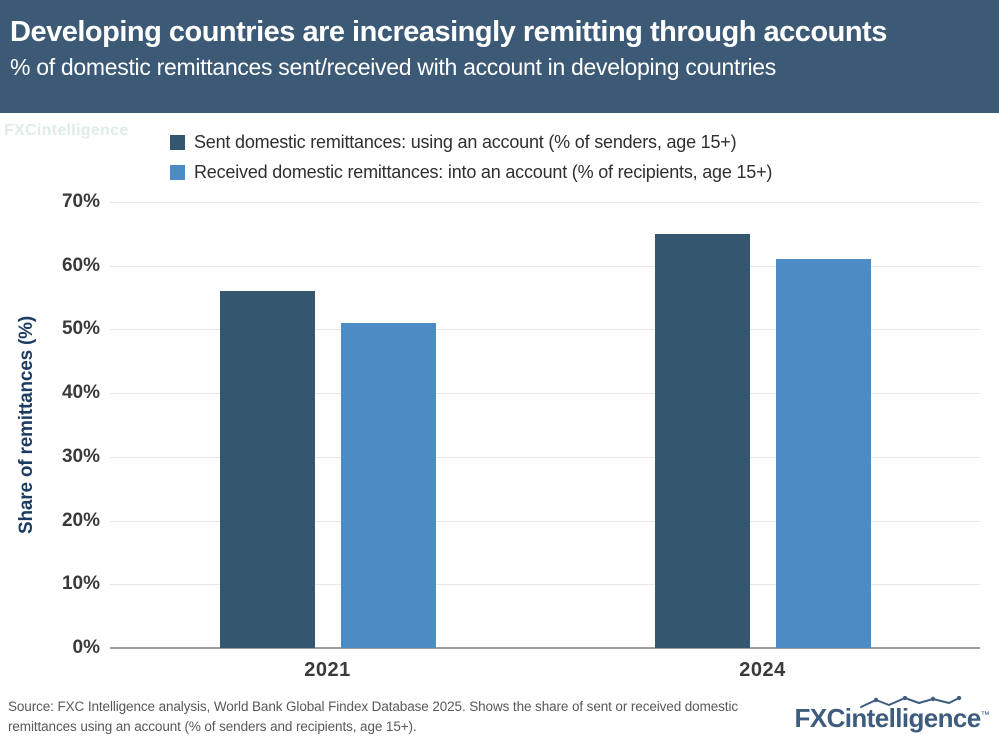 The image size is (999, 749). I want to click on y-tick-label-70: 70%, so click(80, 201).